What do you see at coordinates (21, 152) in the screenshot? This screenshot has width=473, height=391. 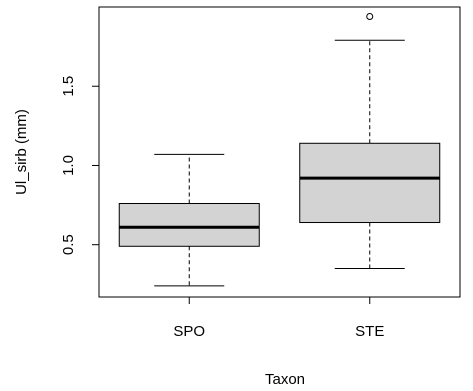 I see `y-axis-title: Ul_sirb (mm)` at bounding box center [21, 152].